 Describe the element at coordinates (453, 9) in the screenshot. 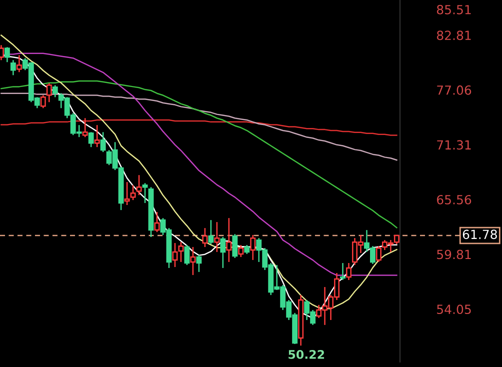

I see `y-tick-label: 85.51` at that location.